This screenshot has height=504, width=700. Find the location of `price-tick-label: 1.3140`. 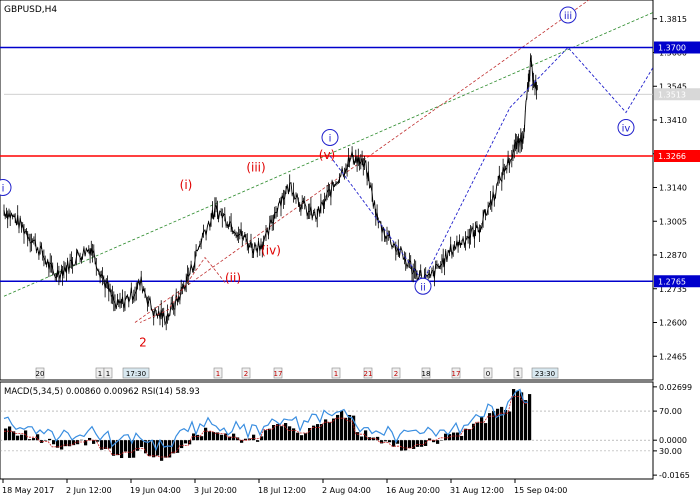

price-tick-label: 1.3140 is located at coordinates (673, 188).